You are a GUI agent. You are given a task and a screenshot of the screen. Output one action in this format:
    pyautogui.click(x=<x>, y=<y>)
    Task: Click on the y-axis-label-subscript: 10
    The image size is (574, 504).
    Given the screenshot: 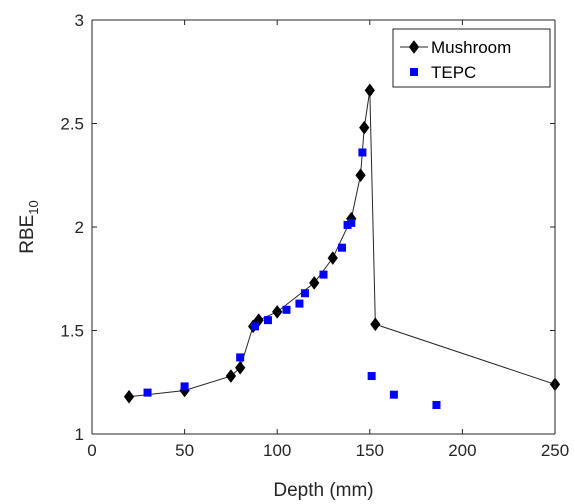 What is the action you would take?
    pyautogui.click(x=33, y=207)
    